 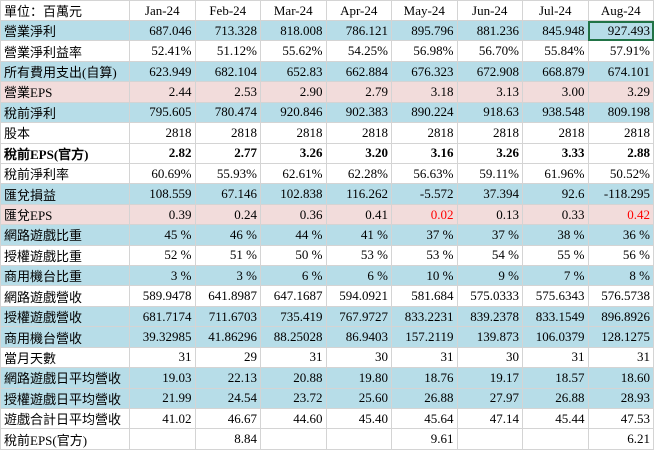 What do you see at coordinates (358, 337) in the screenshot?
I see `value-cell: 86.9403` at bounding box center [358, 337].